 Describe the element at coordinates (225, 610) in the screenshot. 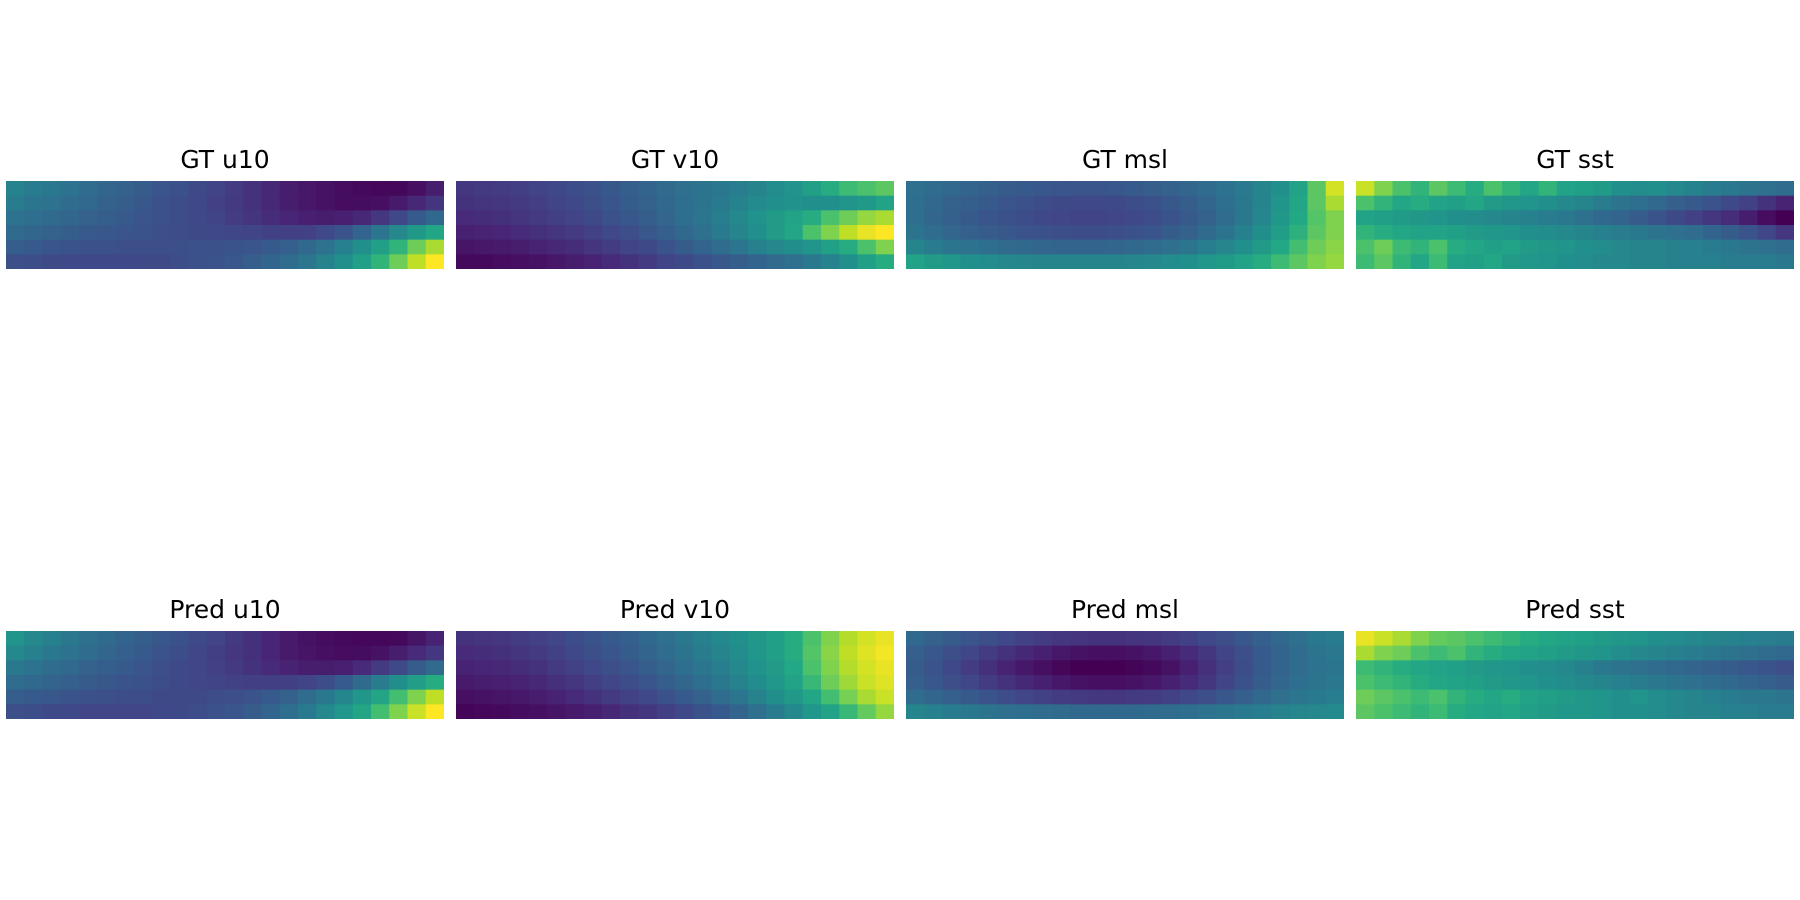

I see `panel-title: Pred u10` at that location.